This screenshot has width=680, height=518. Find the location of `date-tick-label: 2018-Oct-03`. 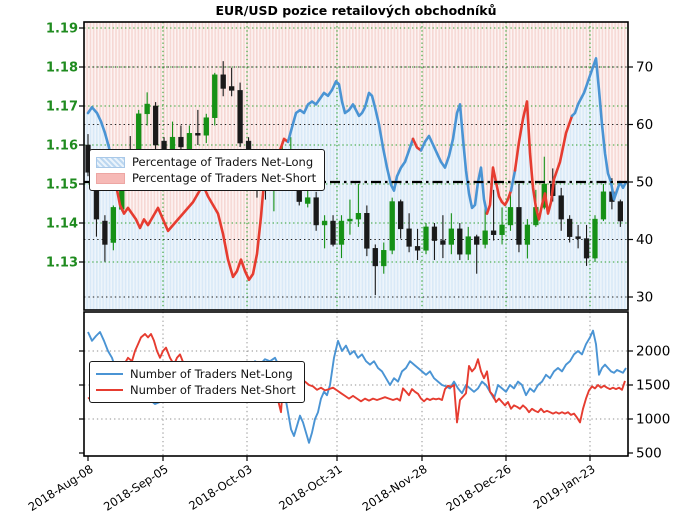

date-tick-label: 2018-Oct-03 is located at coordinates (220, 487).